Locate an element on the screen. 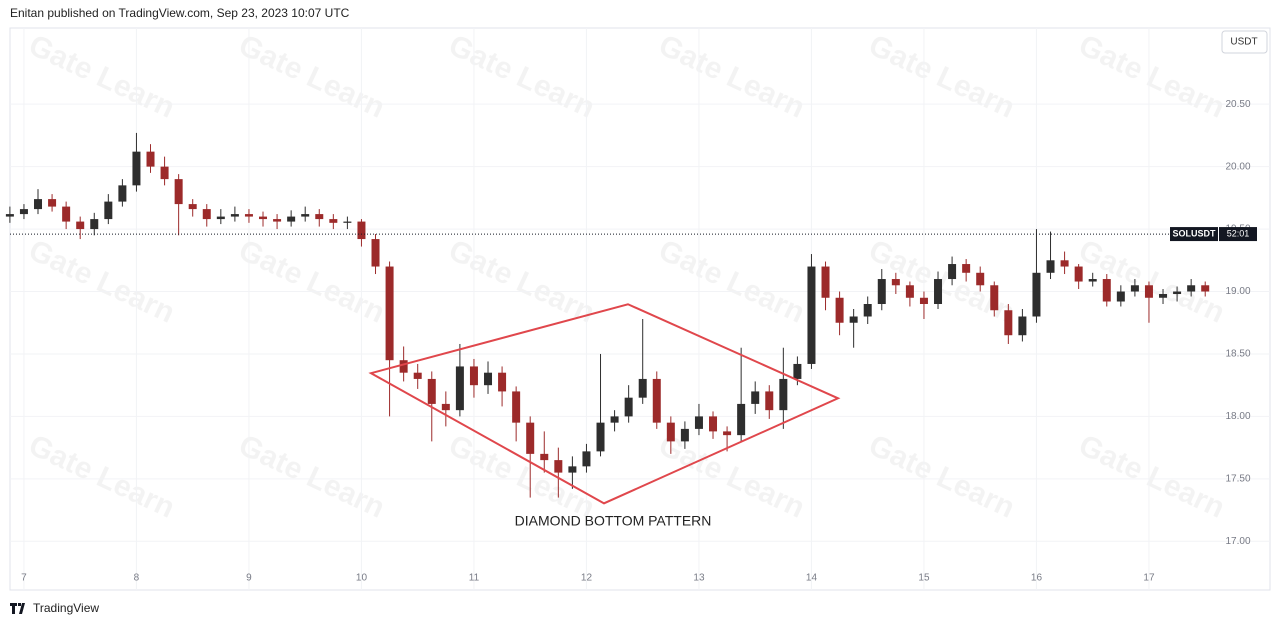 This screenshot has width=1281, height=627. y-tick-label: 20.00 is located at coordinates (1237, 166).